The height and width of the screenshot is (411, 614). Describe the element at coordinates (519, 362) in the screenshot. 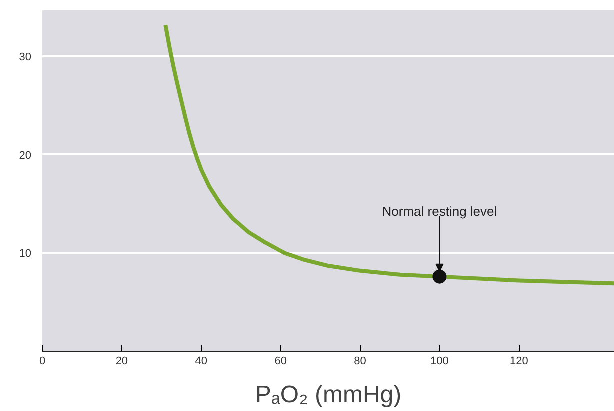

I see `x-tick-label: 120` at that location.